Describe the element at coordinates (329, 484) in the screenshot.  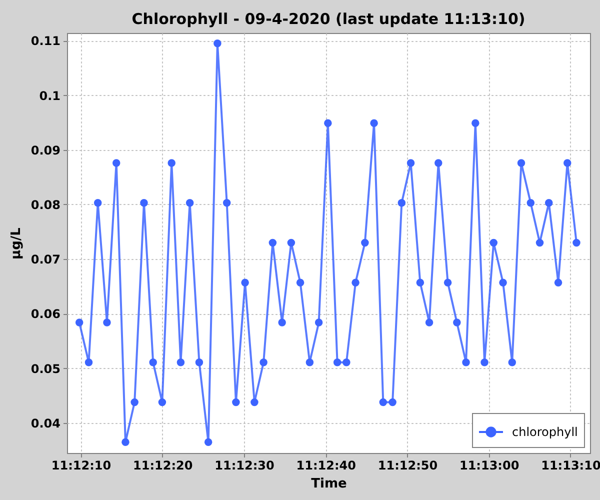
I see `x-axis-title: Time` at that location.